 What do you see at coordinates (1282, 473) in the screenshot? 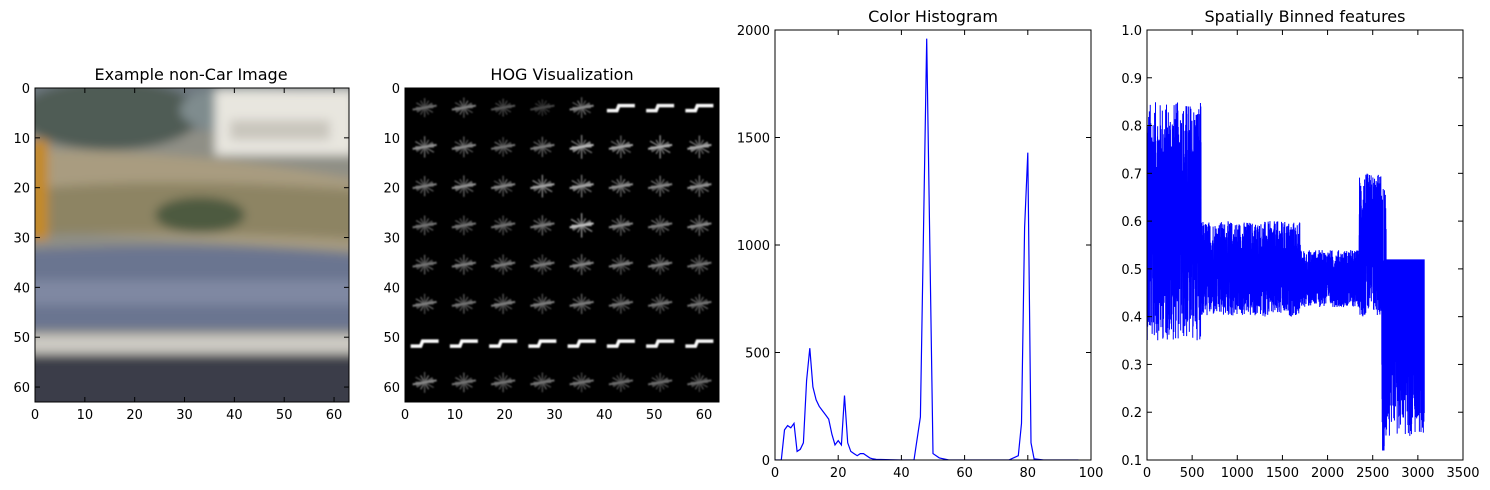
I see `x-tick-label: 1500` at bounding box center [1282, 473].